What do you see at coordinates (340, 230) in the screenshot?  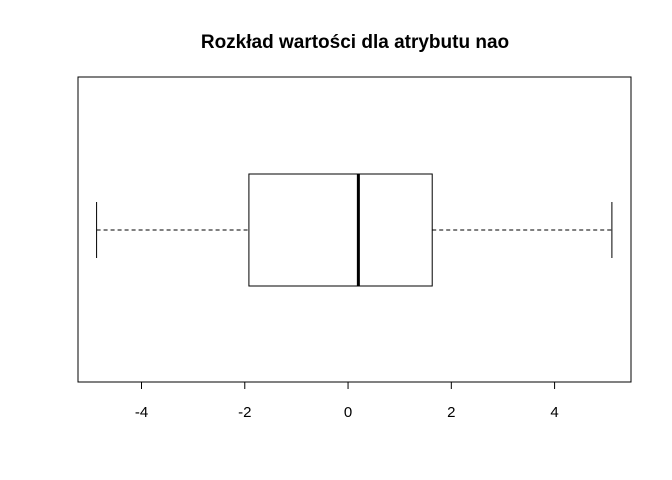 I see `interquartile-box` at bounding box center [340, 230].